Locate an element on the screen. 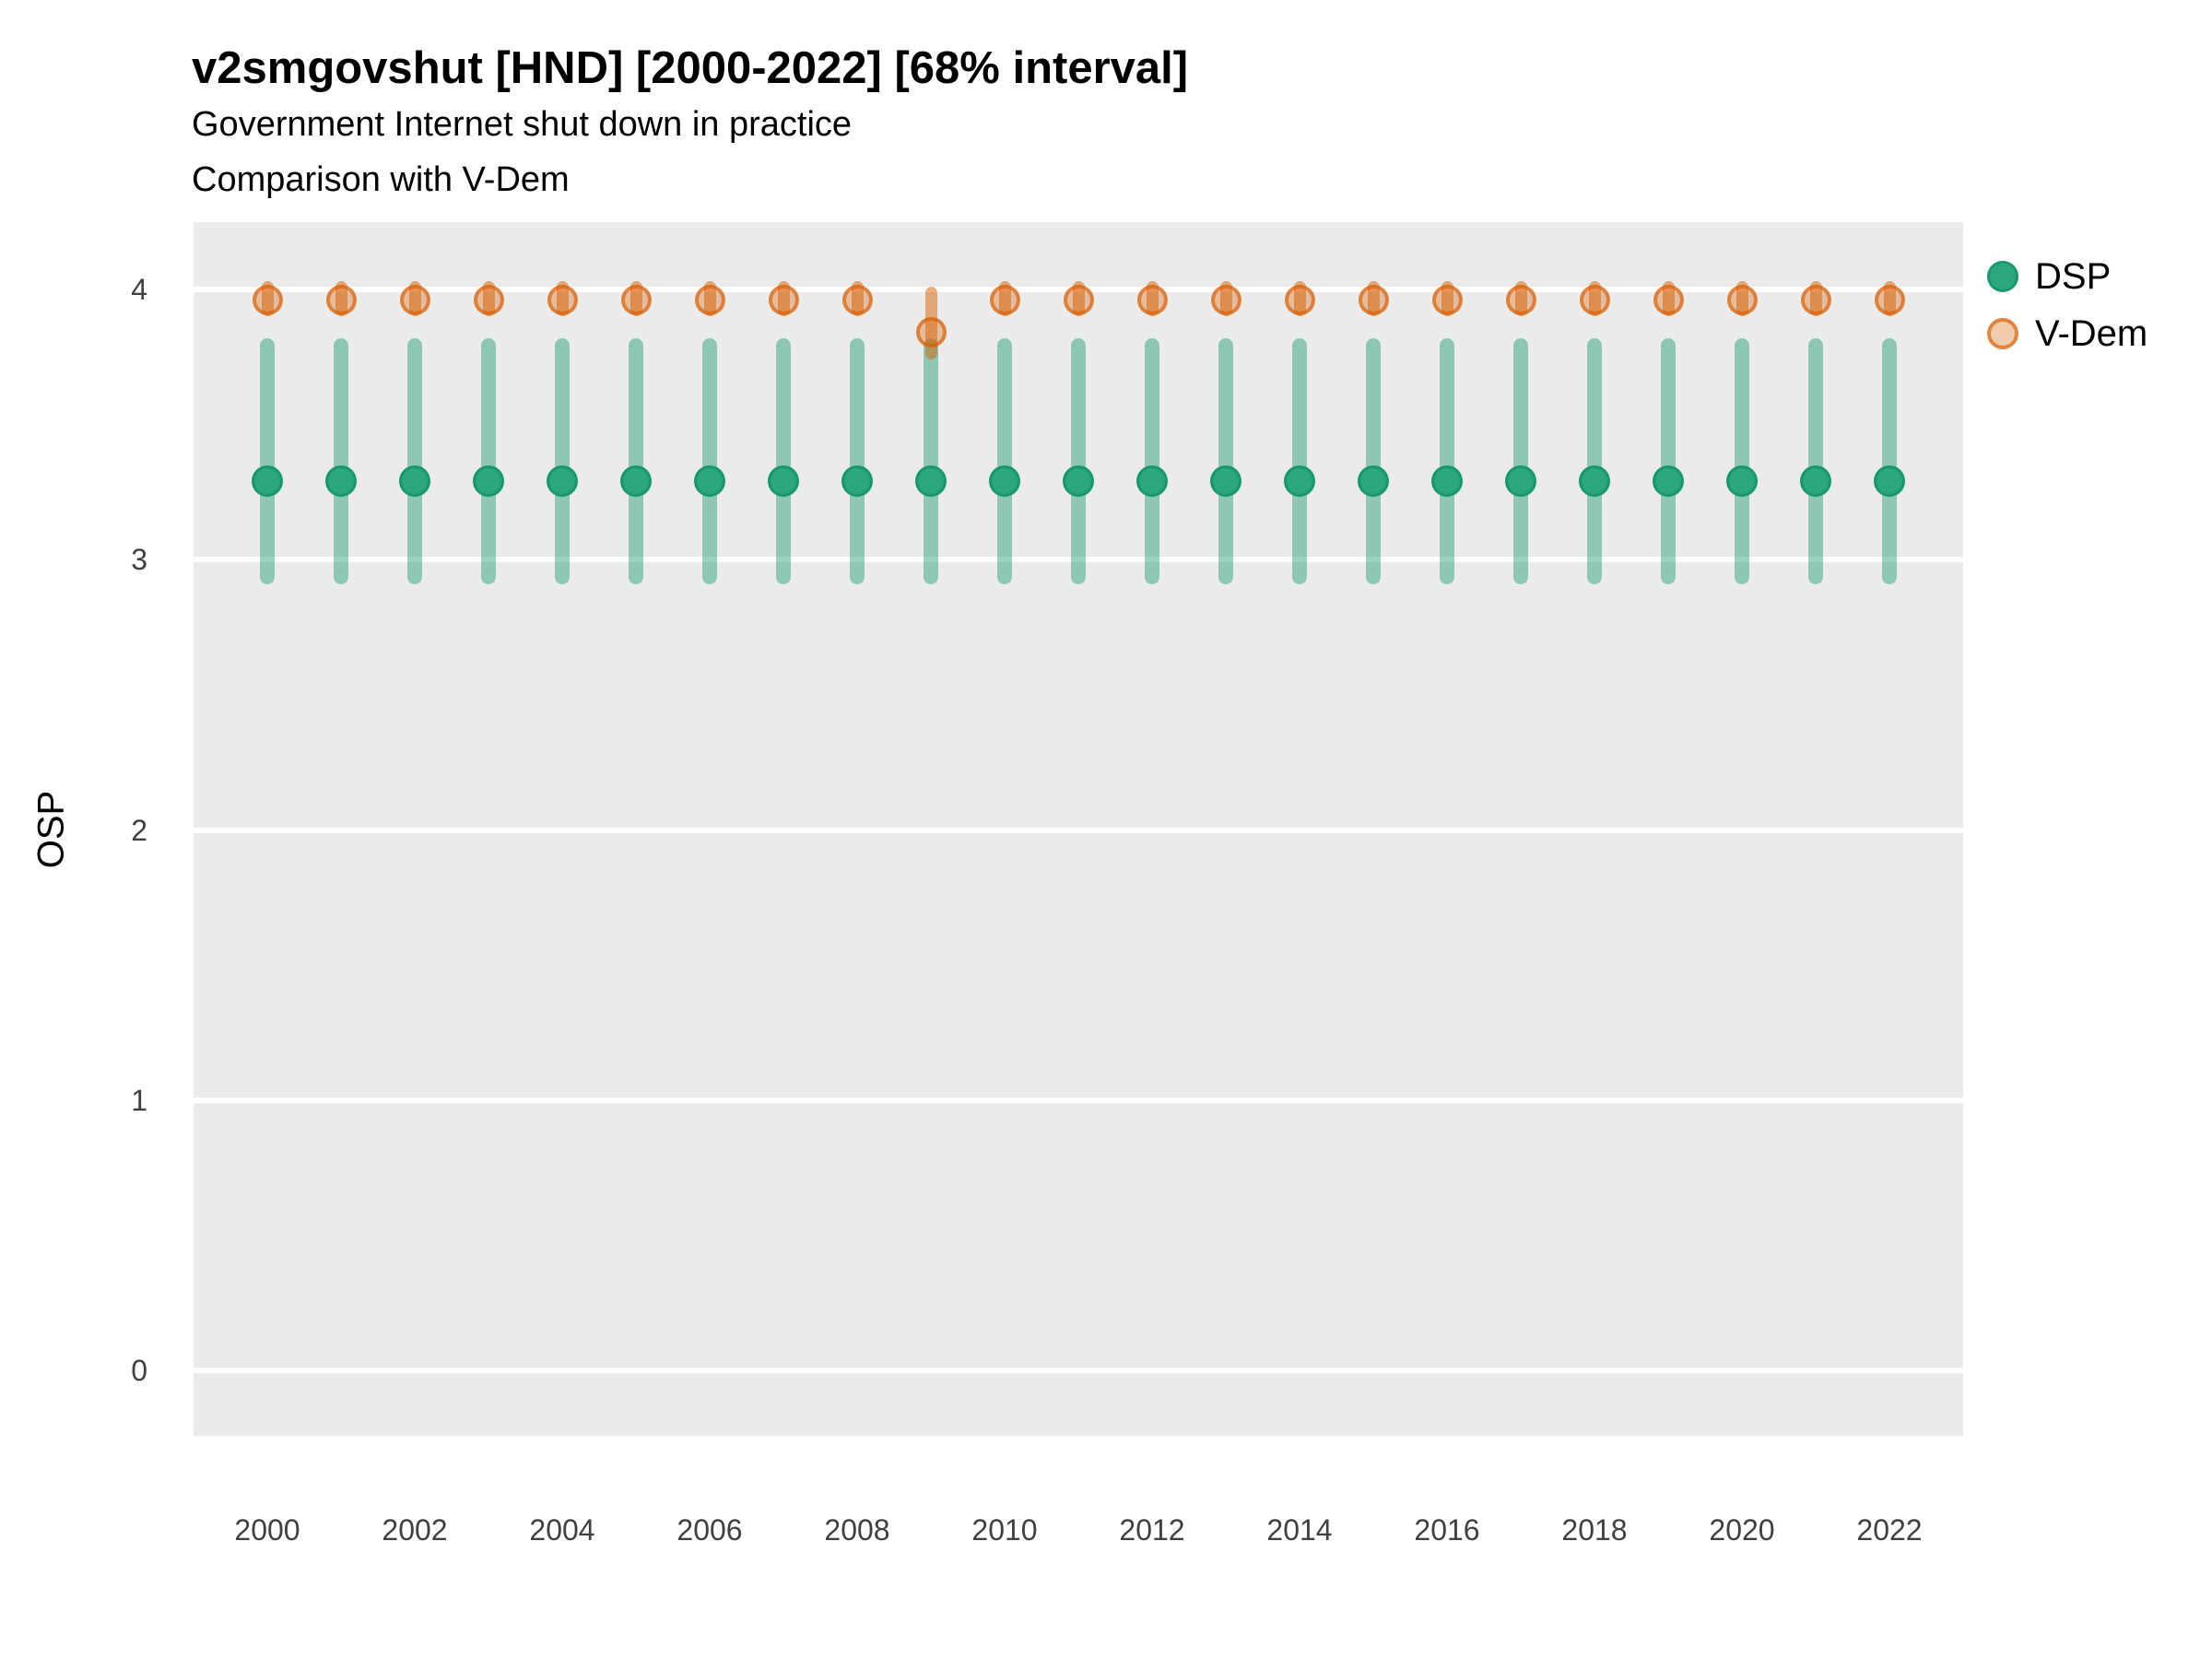 This screenshot has width=2212, height=1659. legend-item-dsp: DSP is located at coordinates (2049, 276).